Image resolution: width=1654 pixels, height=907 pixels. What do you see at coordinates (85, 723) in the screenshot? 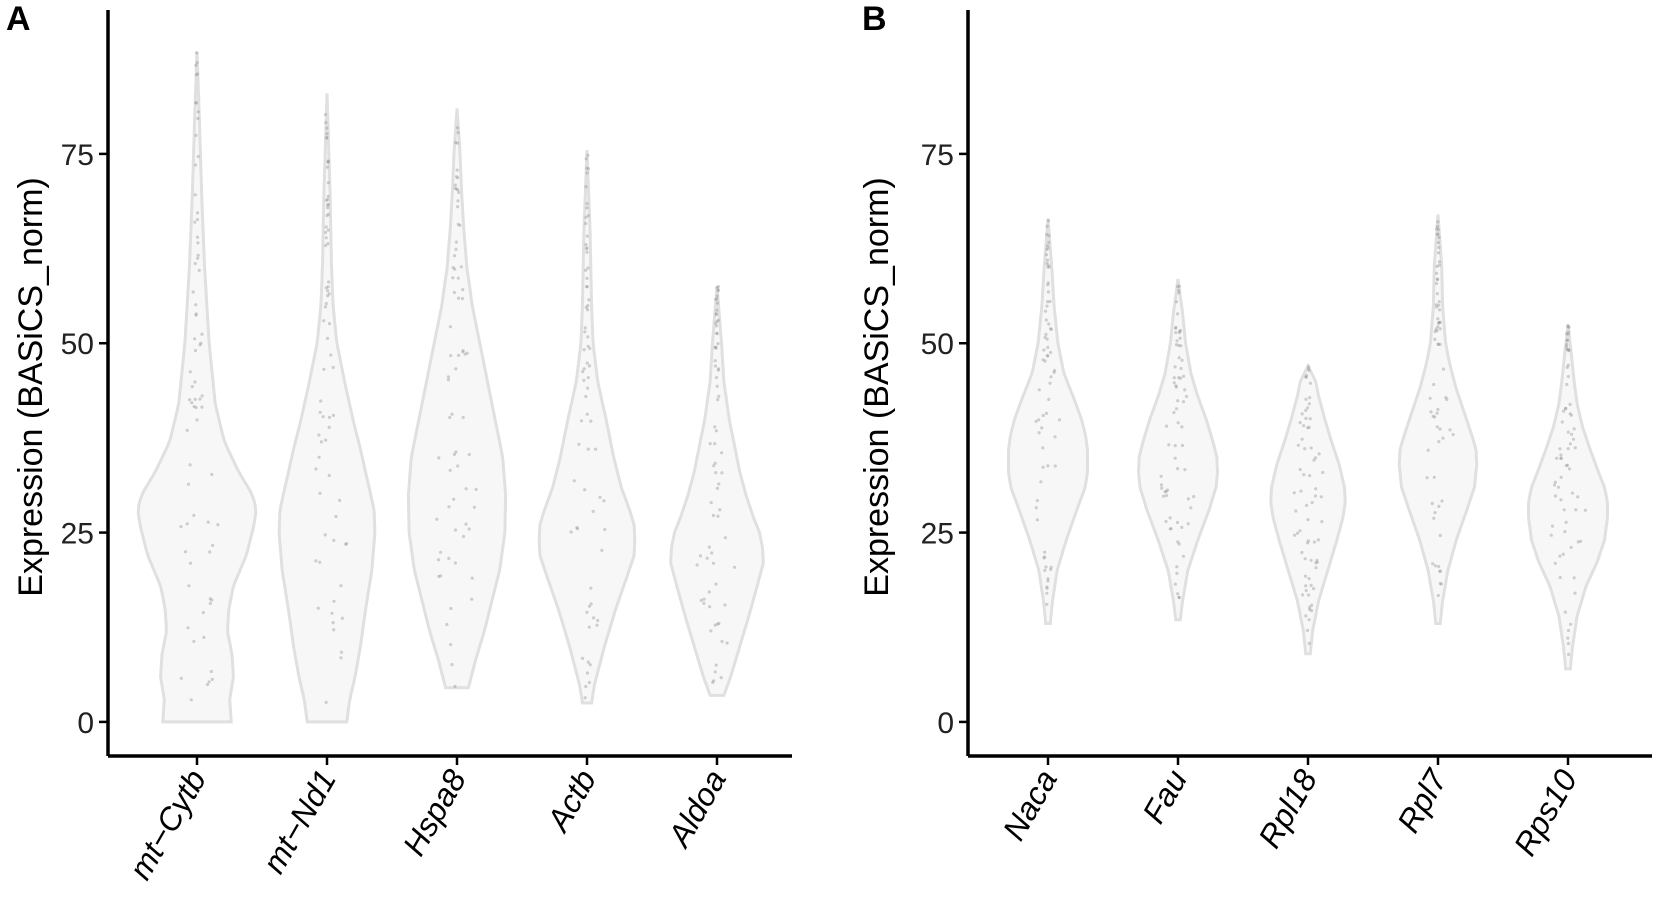
I see `y-tick-label: 0` at bounding box center [85, 723].